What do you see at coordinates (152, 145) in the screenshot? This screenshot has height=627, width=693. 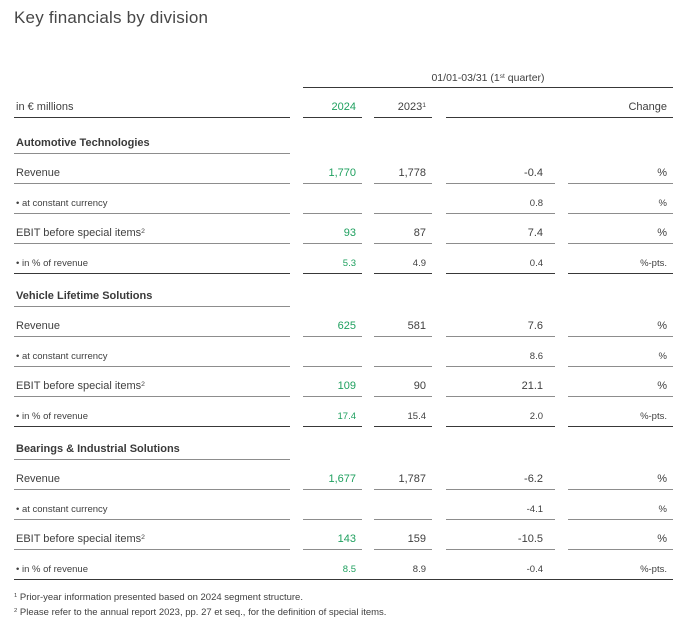 I see `section-title: Automotive Technologies` at bounding box center [152, 145].